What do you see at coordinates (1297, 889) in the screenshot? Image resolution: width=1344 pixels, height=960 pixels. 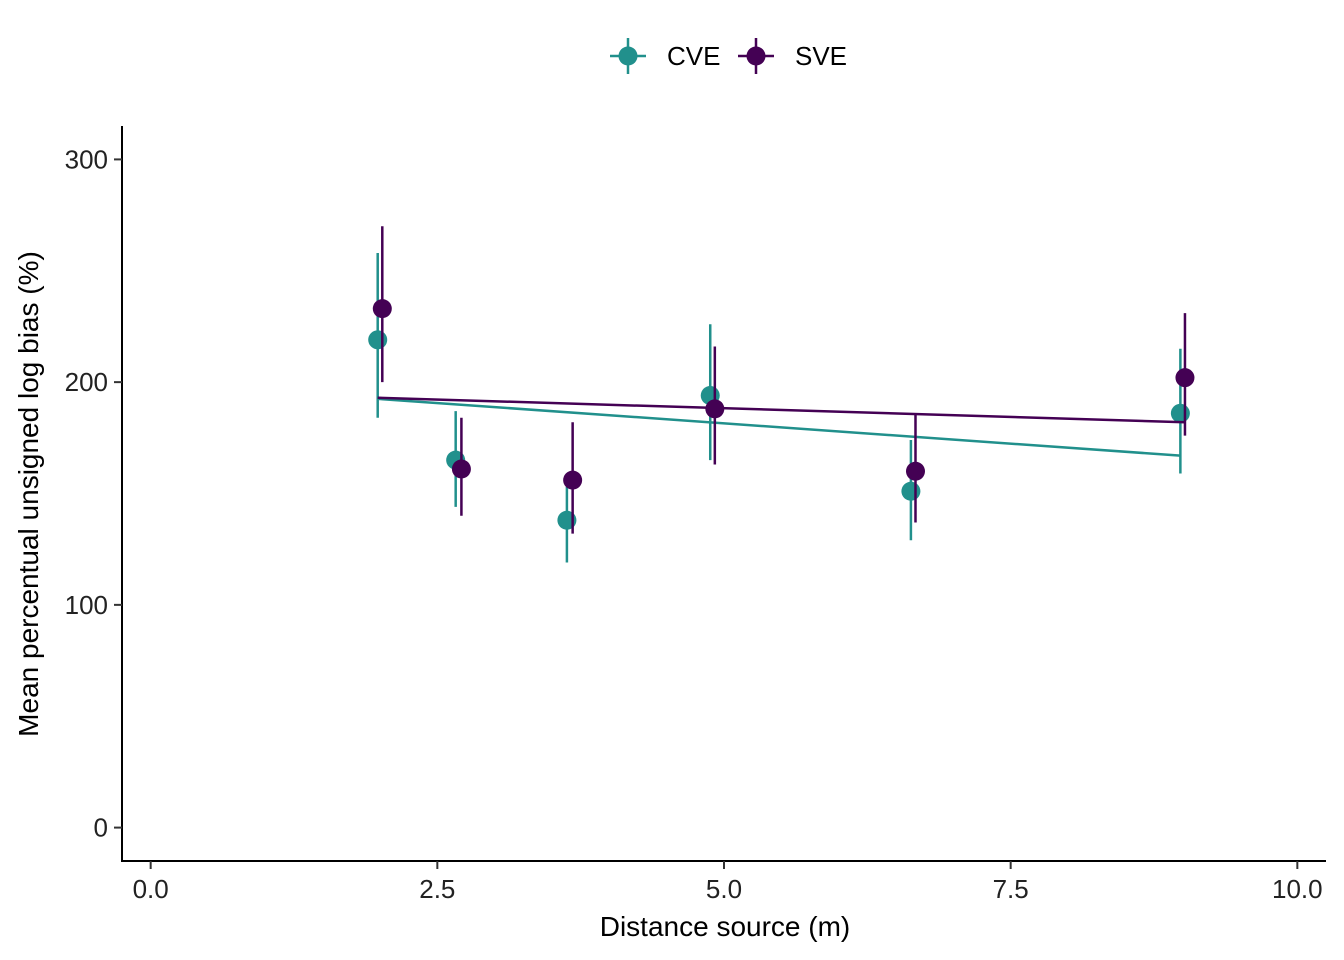 I see `x-tick-label: 10.0` at bounding box center [1297, 889].